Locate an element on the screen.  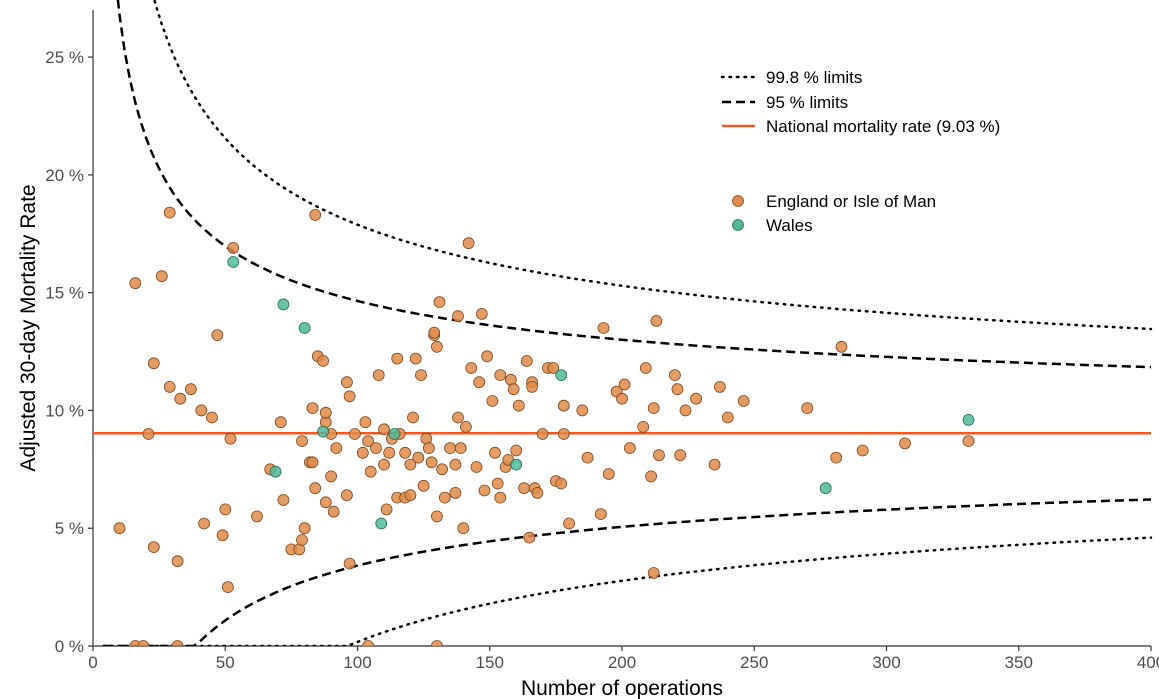
x-tick-label: 150 is located at coordinates (490, 662).